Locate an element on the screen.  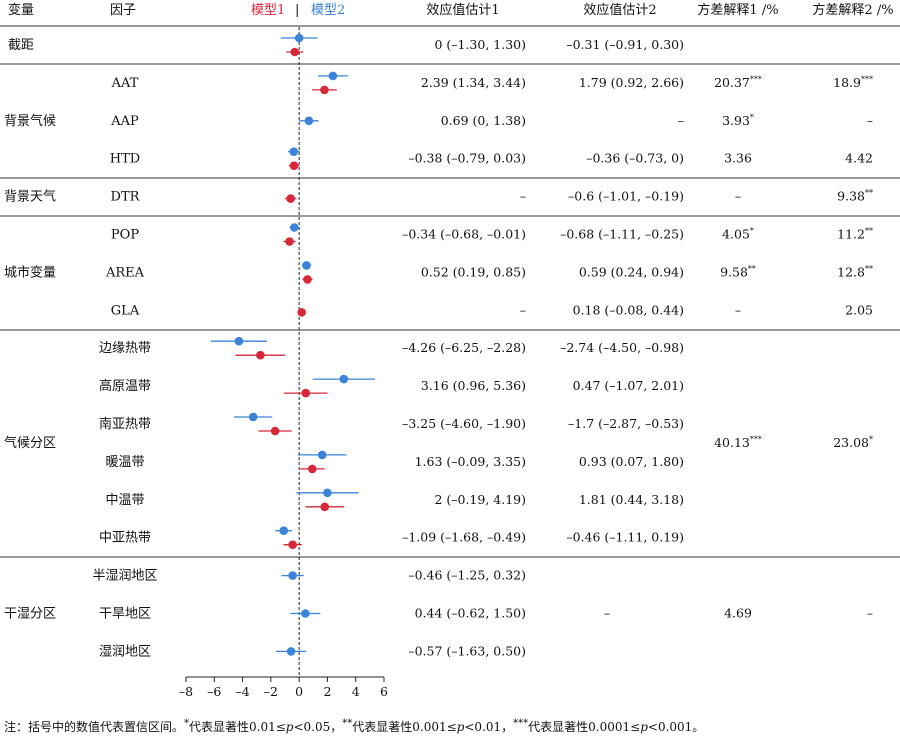
header-variance1: 方差解释1 /% is located at coordinates (737, 10).